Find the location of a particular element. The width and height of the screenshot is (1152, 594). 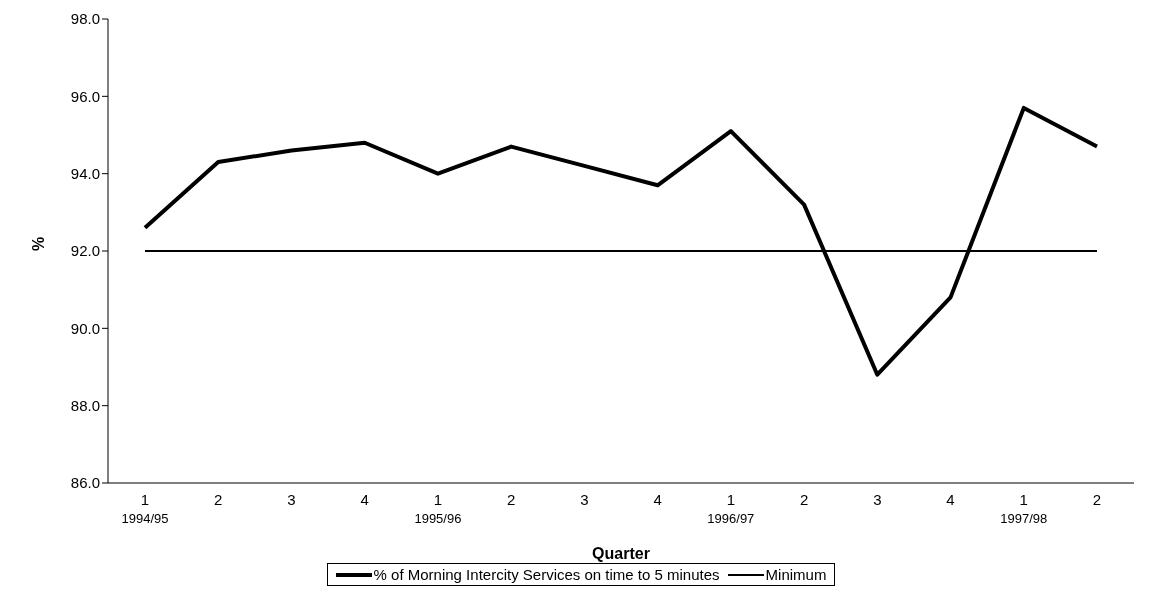

x-tick-label: 1 1994/95 is located at coordinates (145, 508).